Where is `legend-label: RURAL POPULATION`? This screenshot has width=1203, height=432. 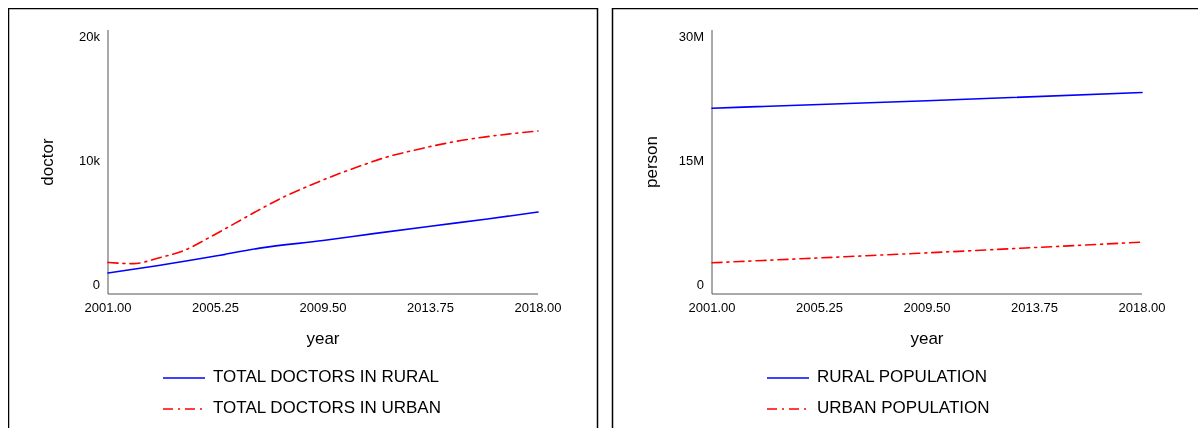
legend-label: RURAL POPULATION is located at coordinates (902, 377).